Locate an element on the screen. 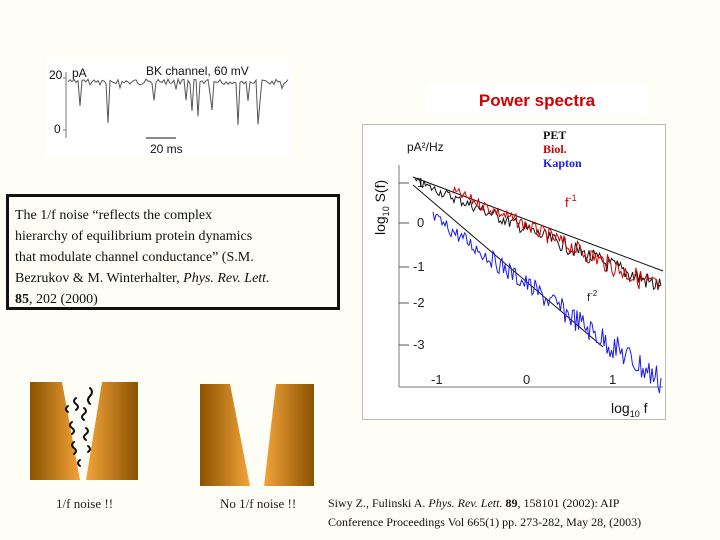 The image size is (720, 540). caption-without-noise: No 1/f noise !! is located at coordinates (258, 503).